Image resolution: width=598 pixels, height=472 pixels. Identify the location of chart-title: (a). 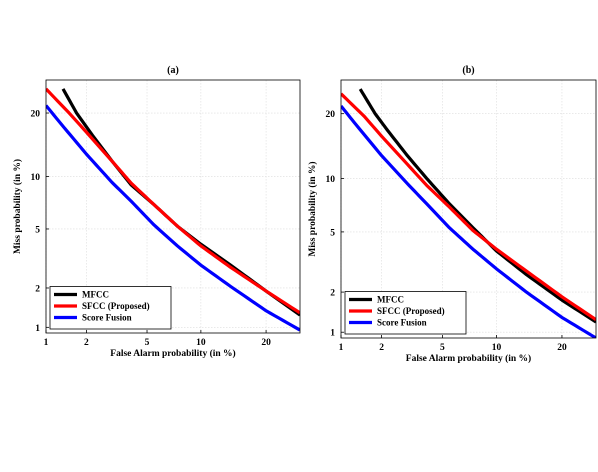
(173, 70).